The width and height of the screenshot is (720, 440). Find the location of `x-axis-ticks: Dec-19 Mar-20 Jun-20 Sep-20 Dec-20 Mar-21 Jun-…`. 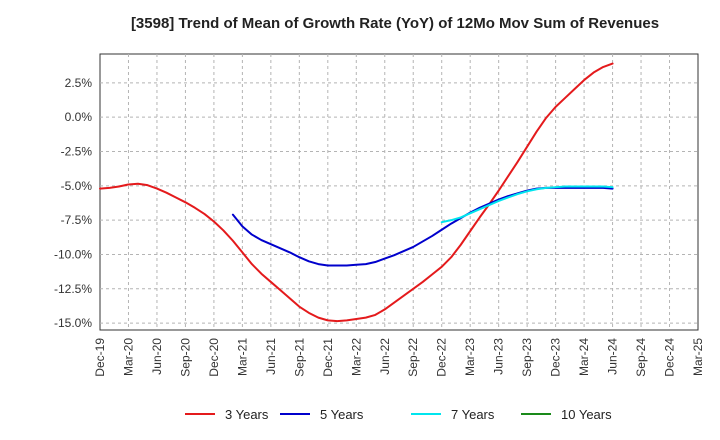

x-axis-ticks: Dec-19 Mar-20 Jun-20 Sep-20 Dec-20 Mar-21 Jun-… is located at coordinates (399, 357).